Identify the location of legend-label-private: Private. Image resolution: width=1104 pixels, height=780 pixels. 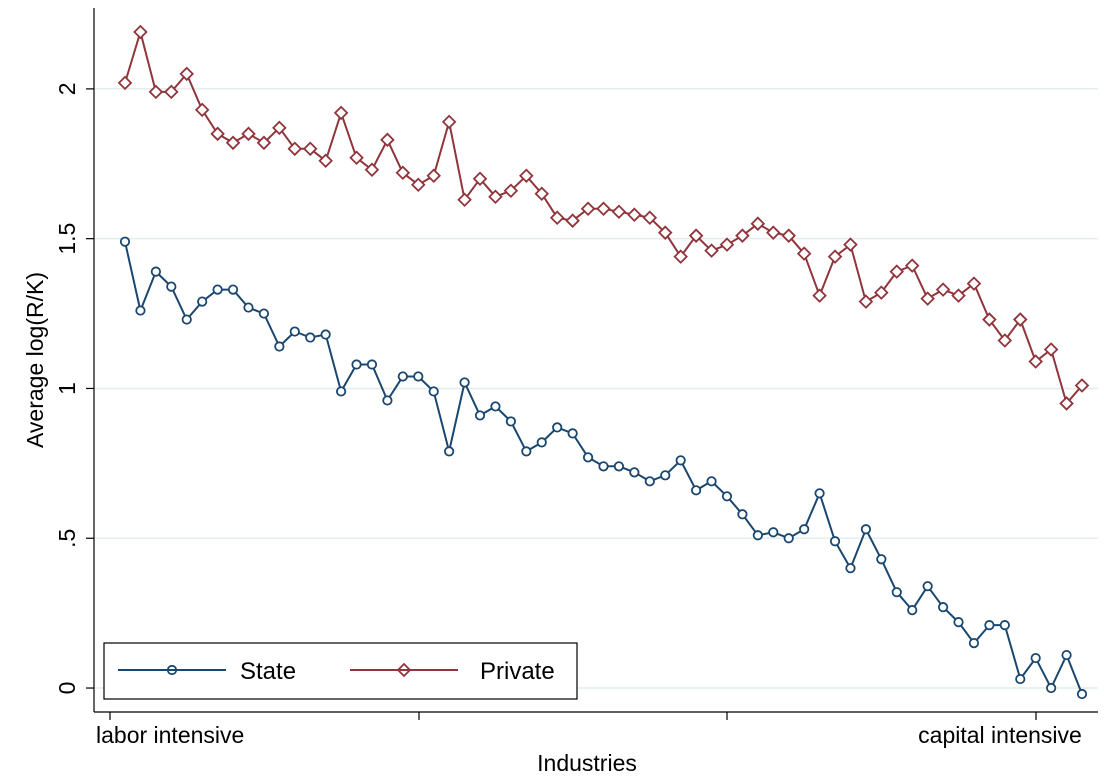
(517, 671).